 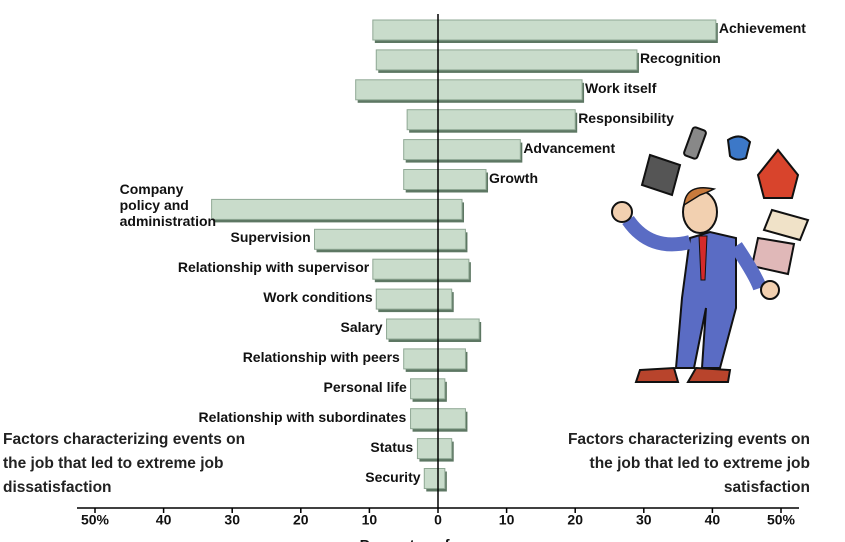 What do you see at coordinates (168, 205) in the screenshot?
I see `category-label: Company policy and administration` at bounding box center [168, 205].